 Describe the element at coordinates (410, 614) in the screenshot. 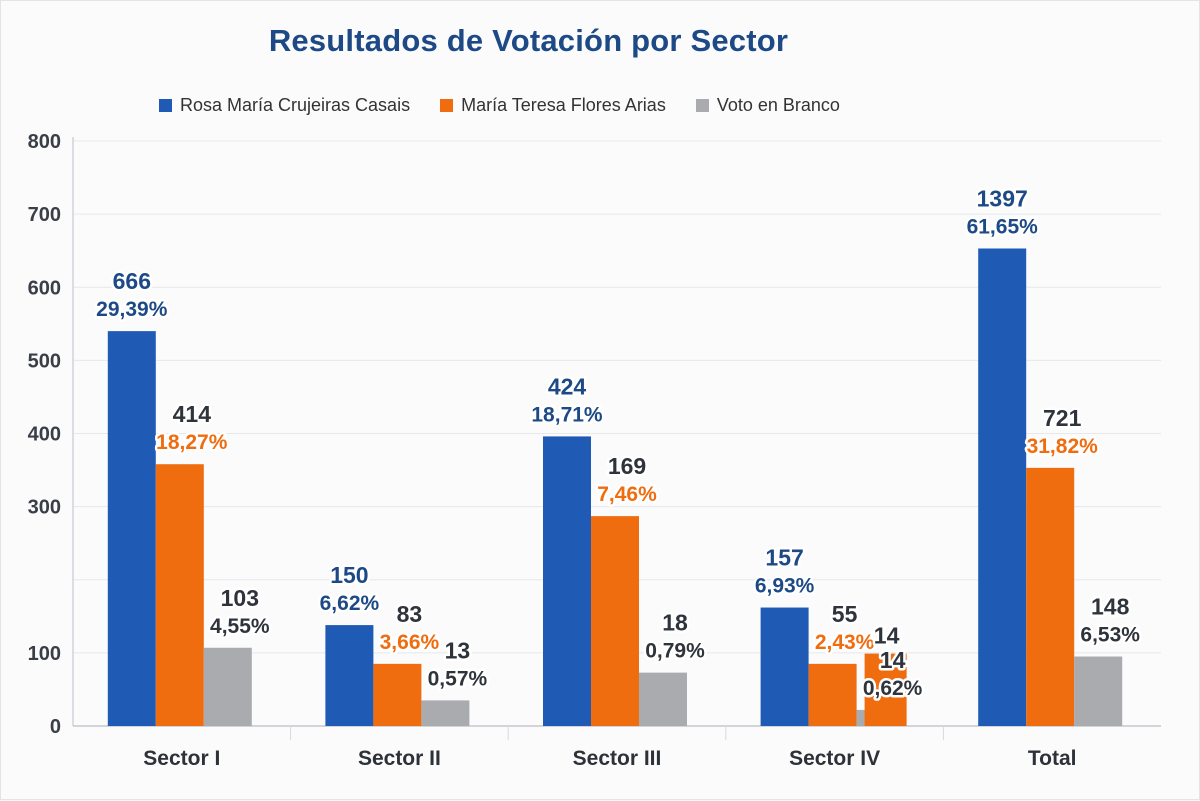

I see `bar-value-label: 83` at that location.